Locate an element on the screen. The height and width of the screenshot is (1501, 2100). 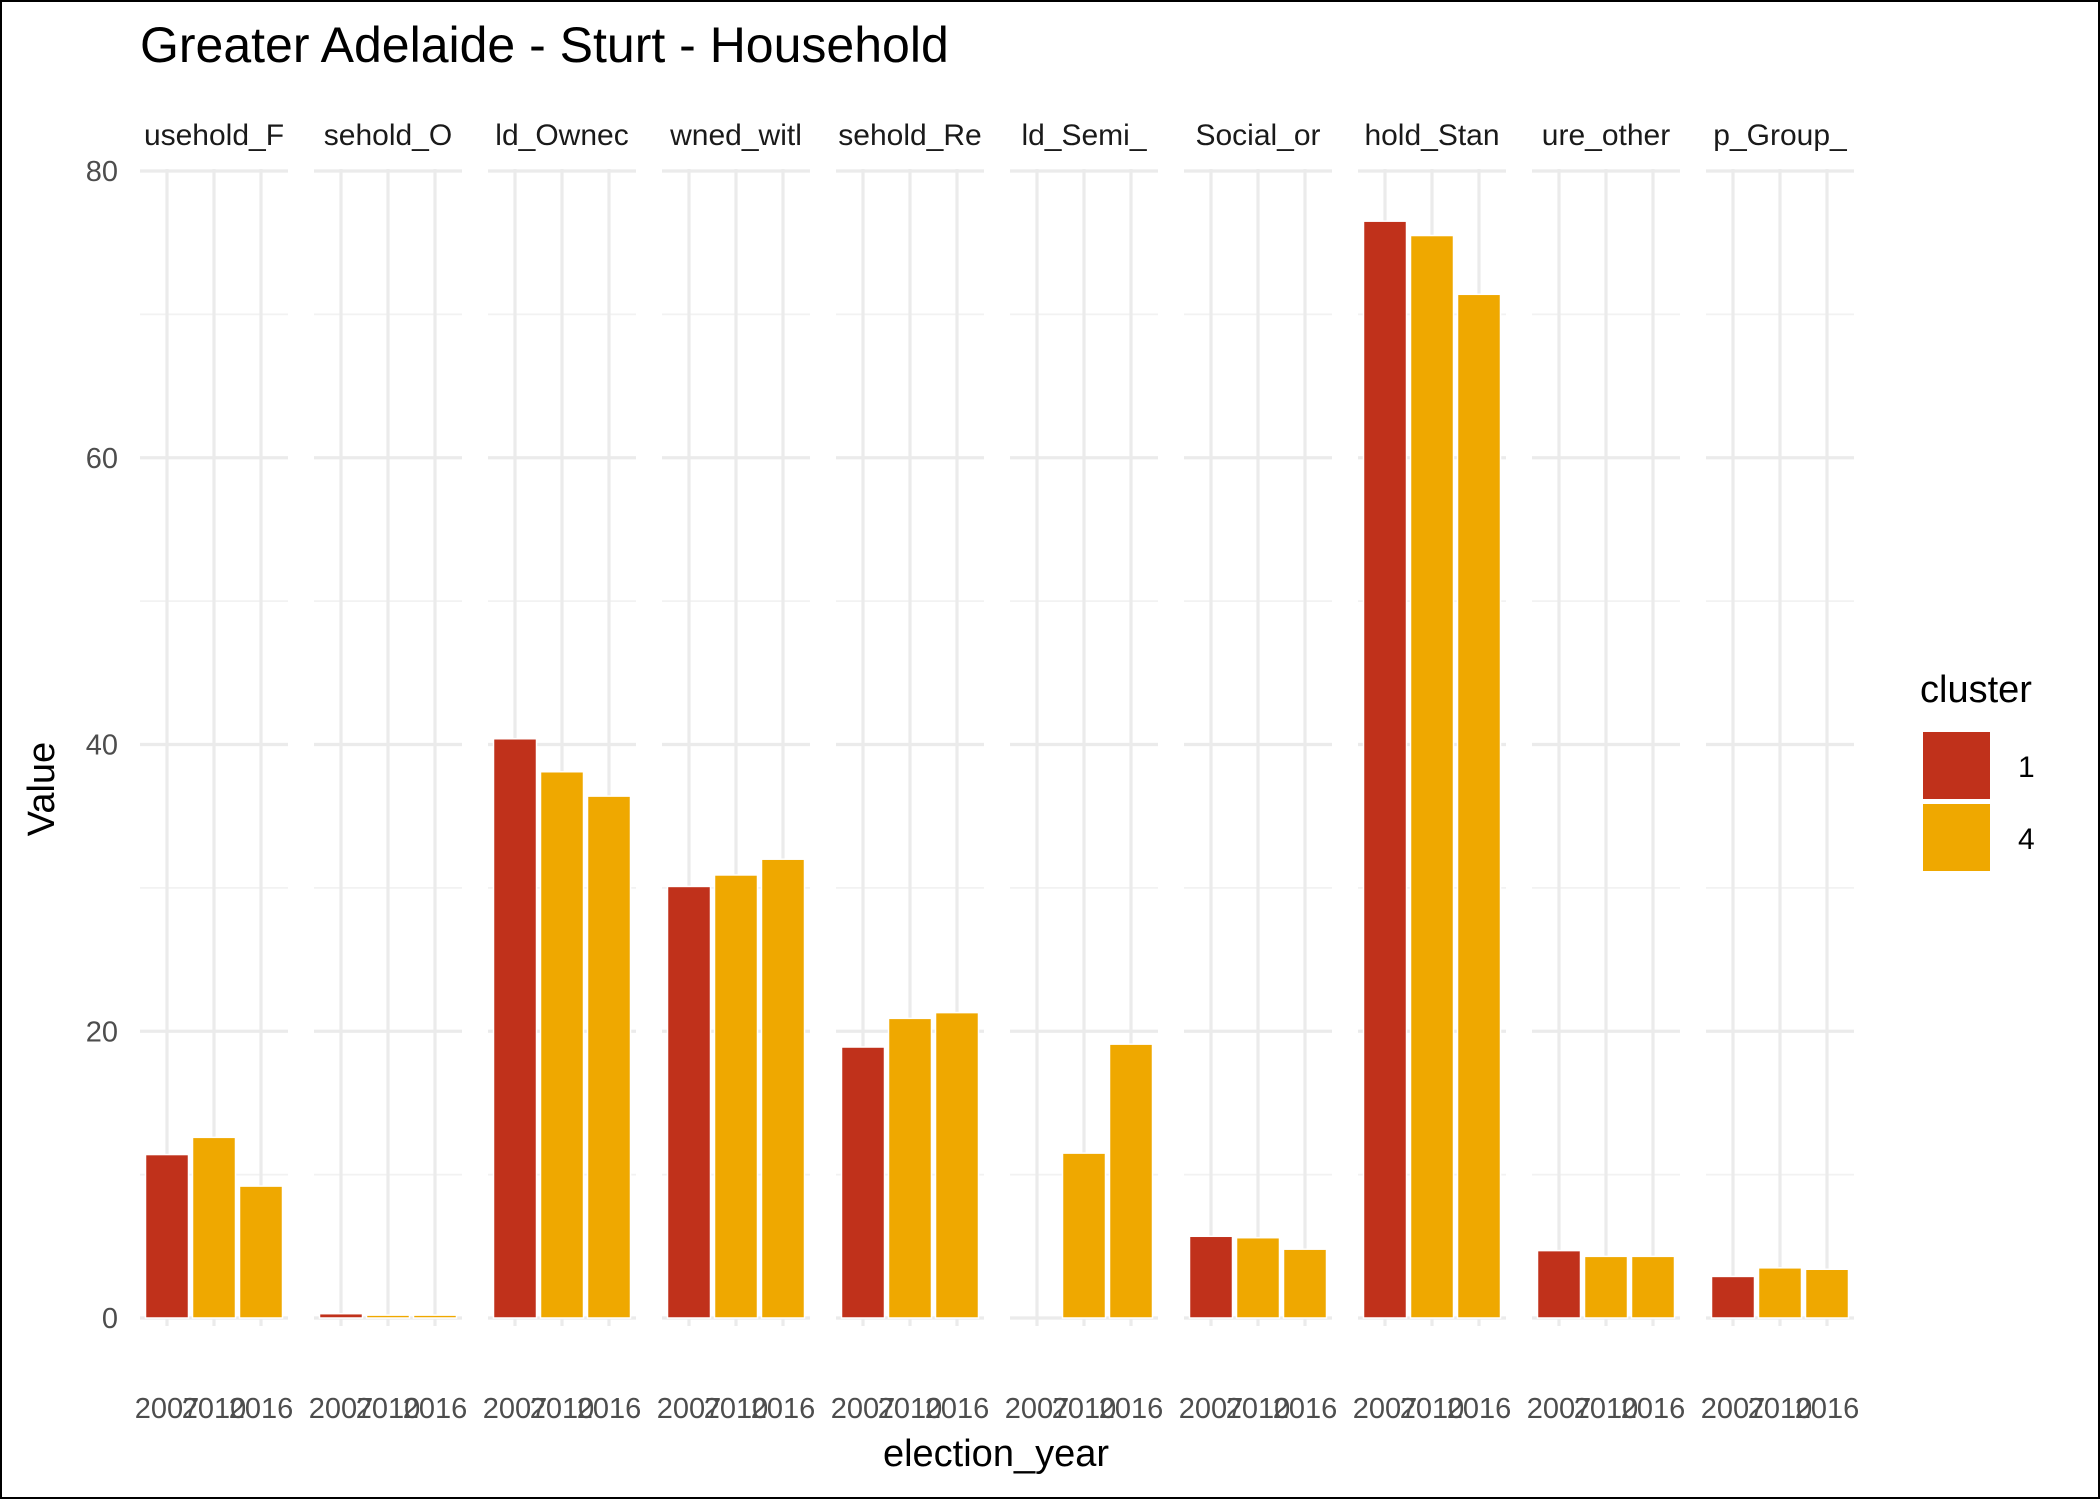
y-tick-label: 0 is located at coordinates (110, 1319).